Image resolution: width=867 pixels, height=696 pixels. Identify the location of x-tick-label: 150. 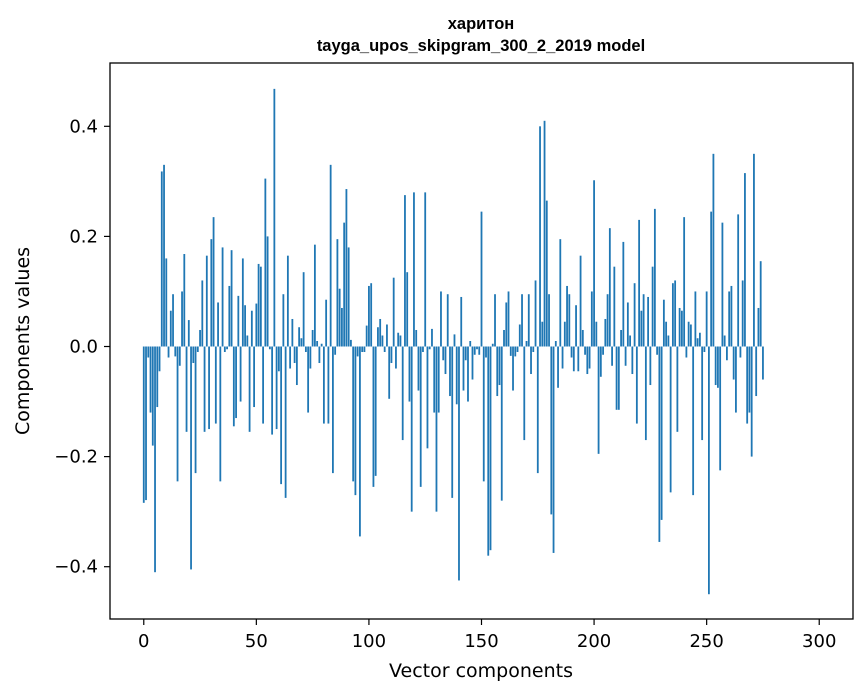
(481, 641).